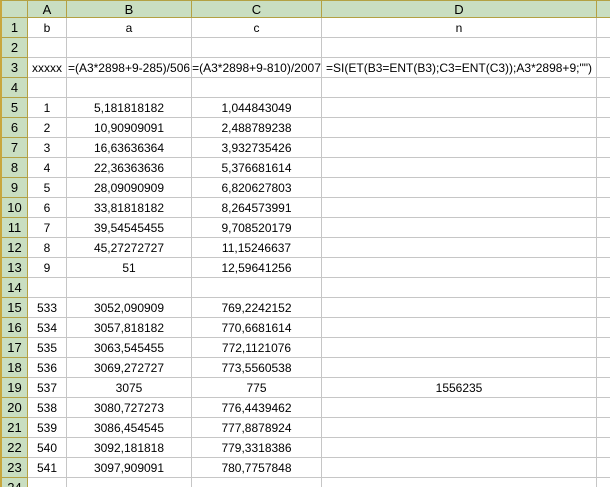  Describe the element at coordinates (459, 482) in the screenshot. I see `cell-D24` at that location.